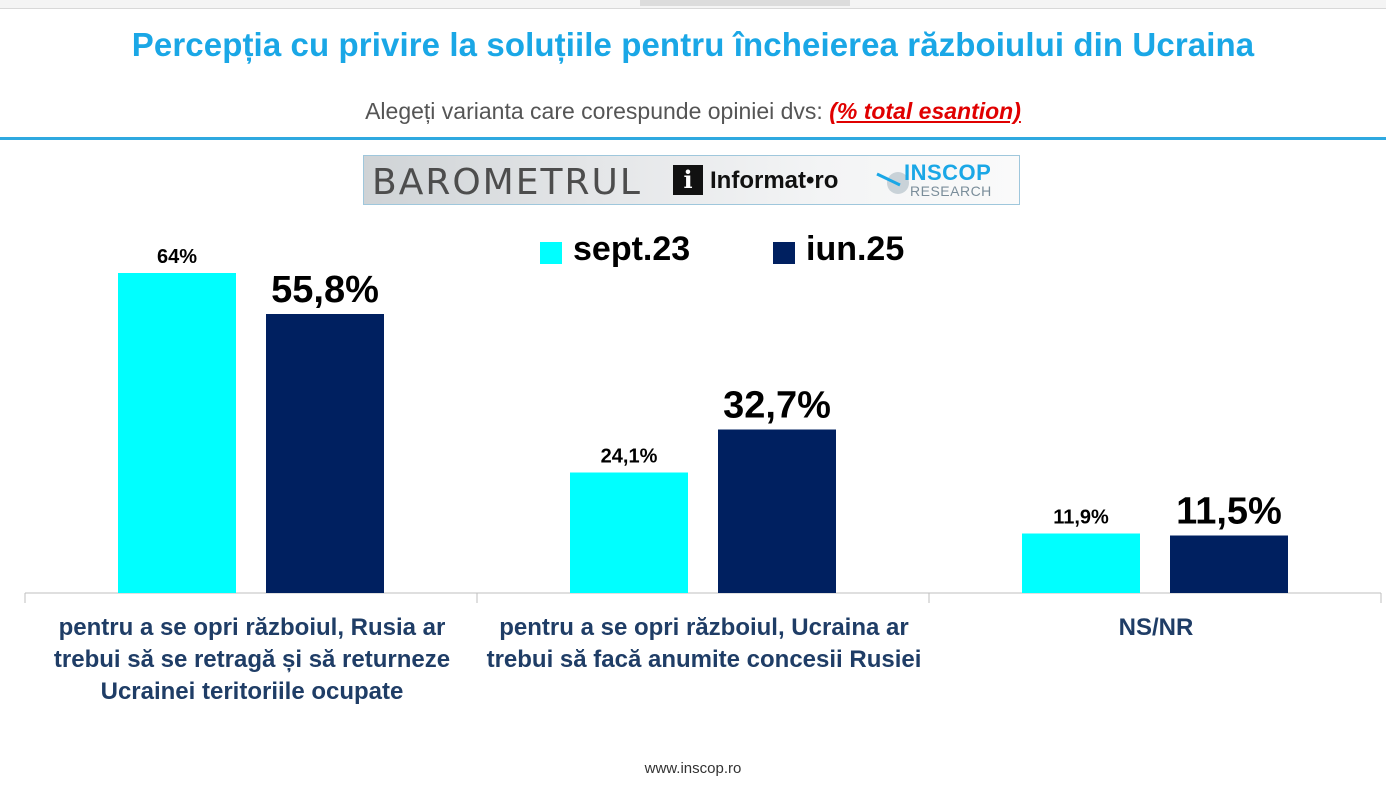  What do you see at coordinates (1156, 627) in the screenshot?
I see `category-label-3: NS/NR` at bounding box center [1156, 627].